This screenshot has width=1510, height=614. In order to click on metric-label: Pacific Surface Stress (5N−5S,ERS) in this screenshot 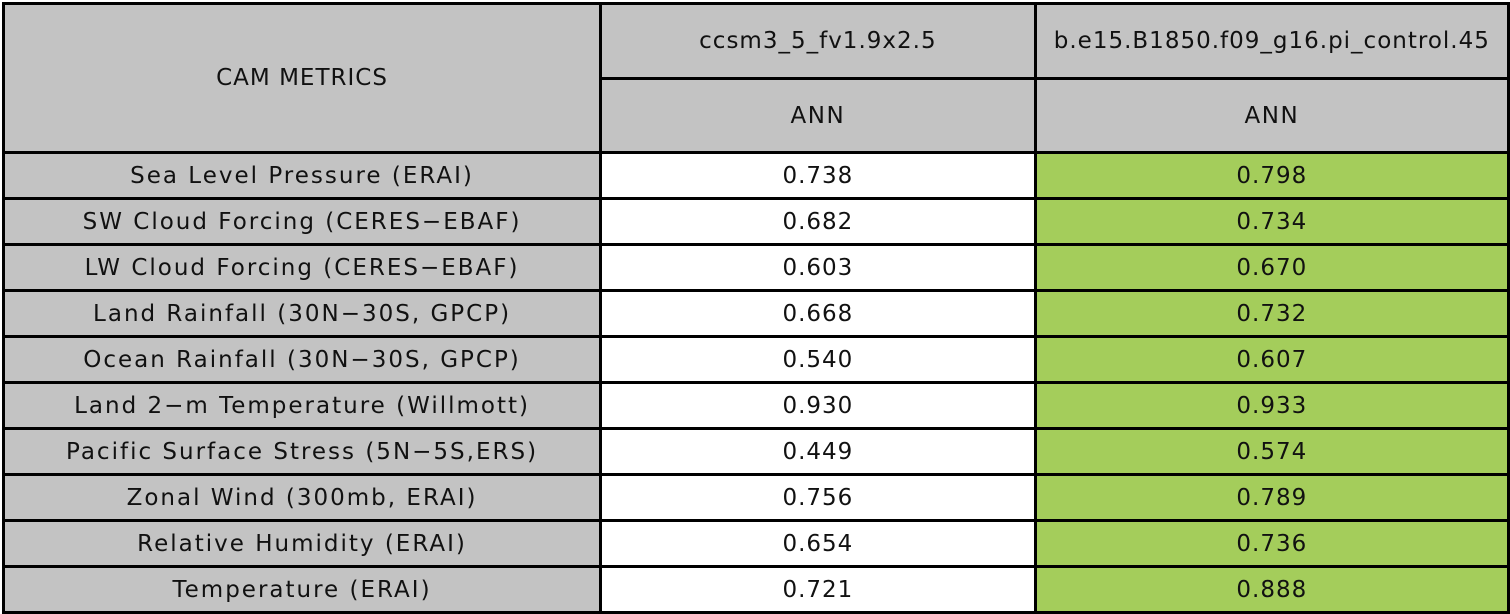, I will do `click(302, 451)`.